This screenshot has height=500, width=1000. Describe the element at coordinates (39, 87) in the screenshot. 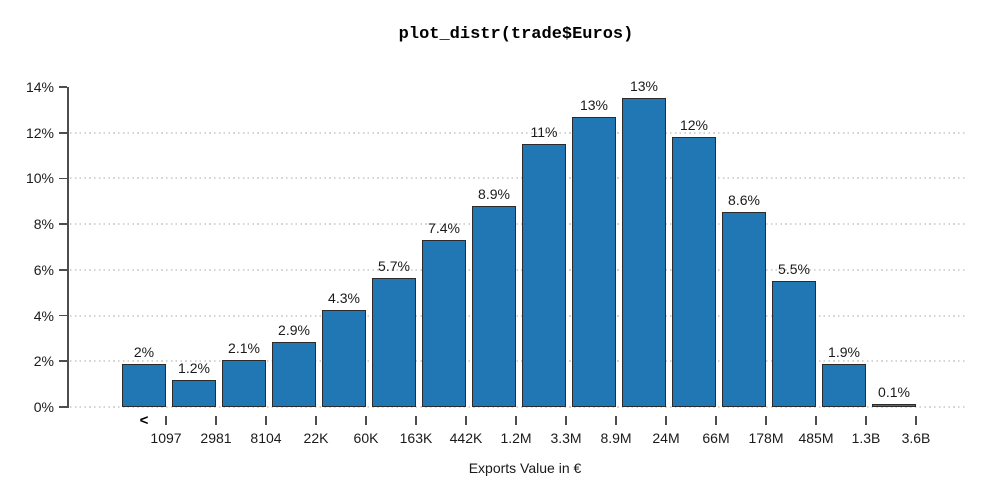

I see `y-tick-label: 14%` at that location.